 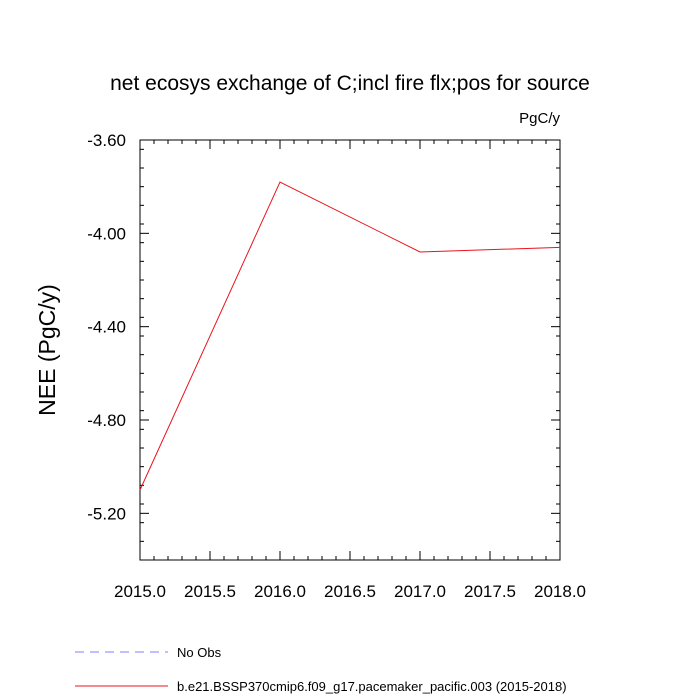 What do you see at coordinates (106, 140) in the screenshot?
I see `y-tick-label: -3.60` at bounding box center [106, 140].